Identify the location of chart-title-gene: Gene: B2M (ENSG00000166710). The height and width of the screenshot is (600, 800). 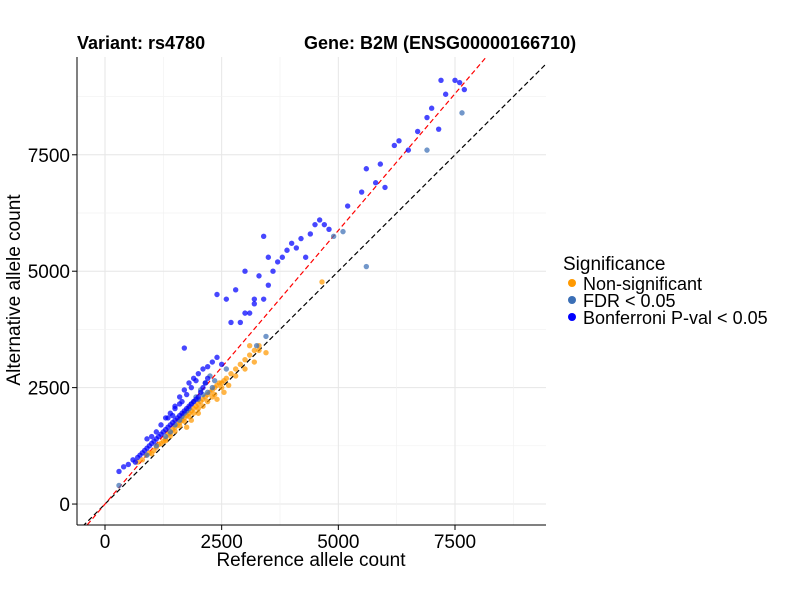
(440, 43).